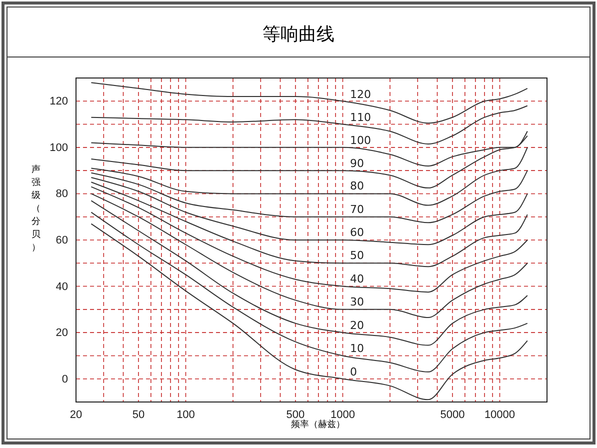 The width and height of the screenshot is (597, 448). What do you see at coordinates (500, 414) in the screenshot?
I see `x-tick-label: 10000` at bounding box center [500, 414].